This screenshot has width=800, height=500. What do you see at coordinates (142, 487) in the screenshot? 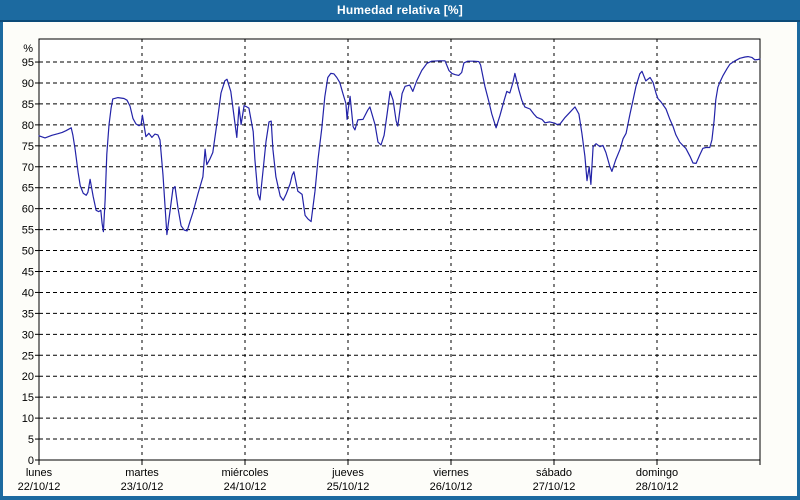
I see `x-day-date-label: 23/10/12` at bounding box center [142, 487].